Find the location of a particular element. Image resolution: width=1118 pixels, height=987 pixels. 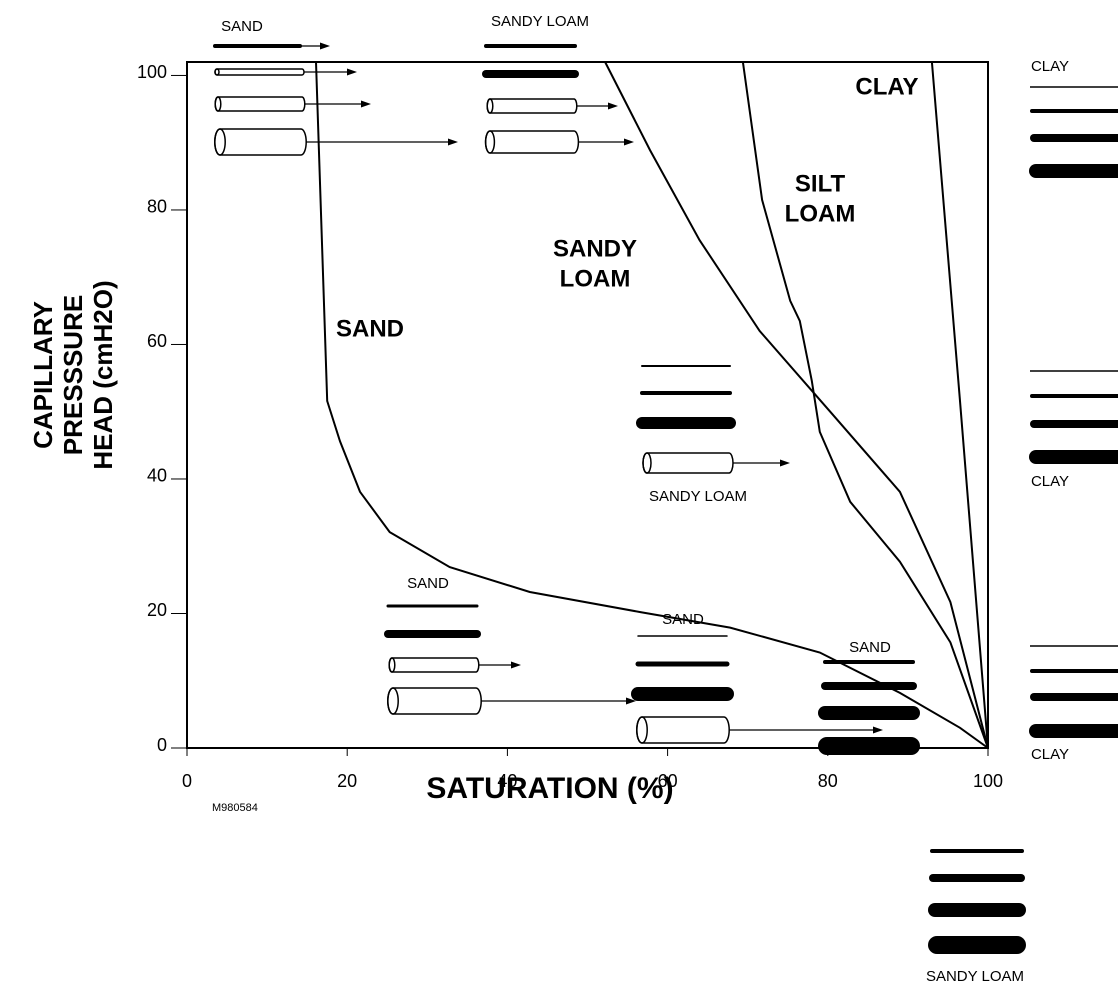

curve-label: CLAY is located at coordinates (886, 86).